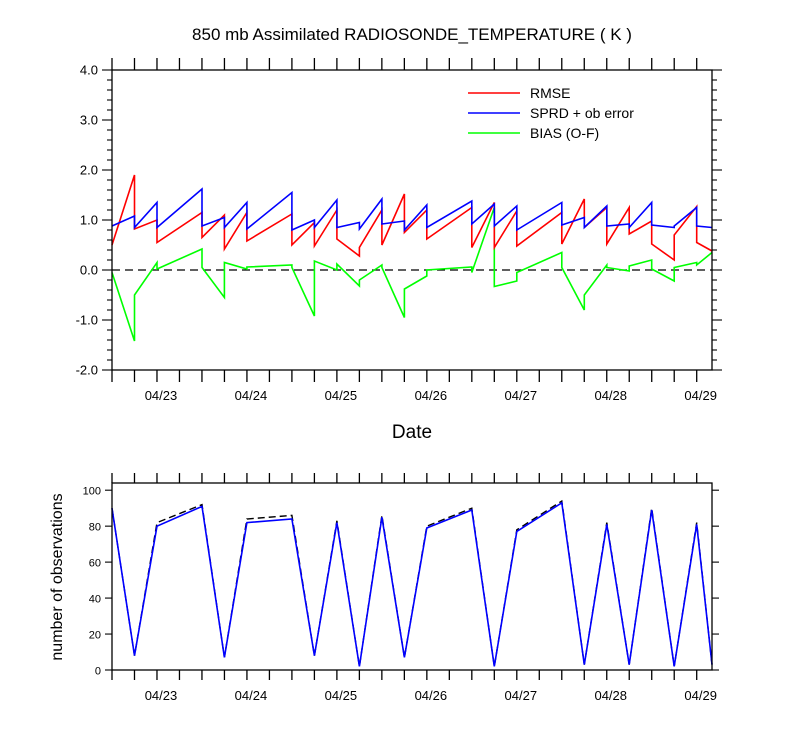 Image resolution: width=800 pixels, height=750 pixels. Describe the element at coordinates (89, 170) in the screenshot. I see `y-tick-label: 2.0` at that location.